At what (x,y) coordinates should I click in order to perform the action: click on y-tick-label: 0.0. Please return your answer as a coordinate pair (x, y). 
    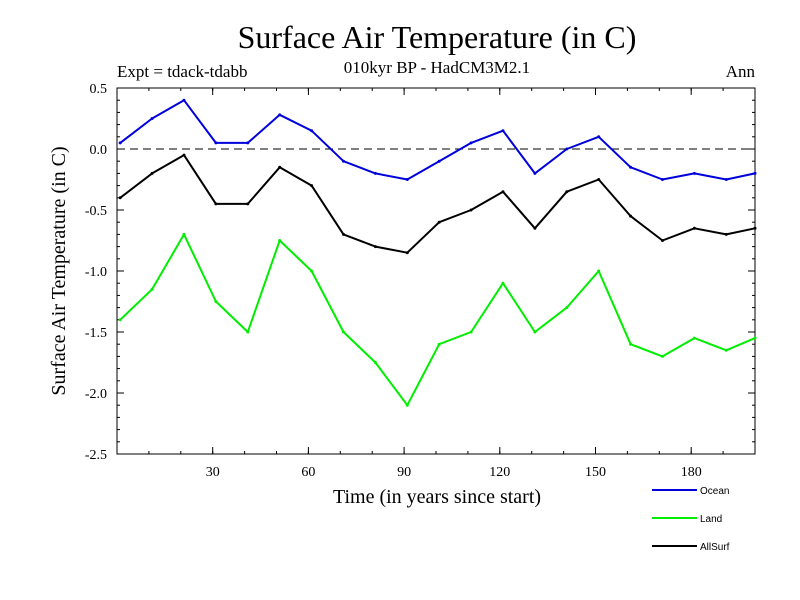
    Looking at the image, I should click on (99, 150).